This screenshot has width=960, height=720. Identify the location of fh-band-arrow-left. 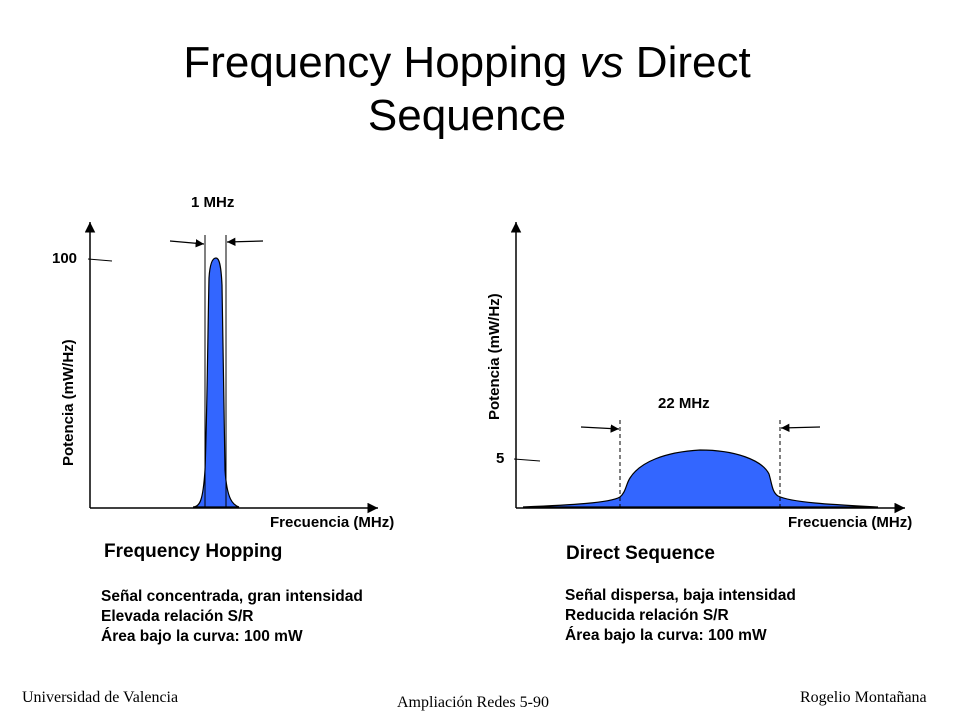
(187, 243).